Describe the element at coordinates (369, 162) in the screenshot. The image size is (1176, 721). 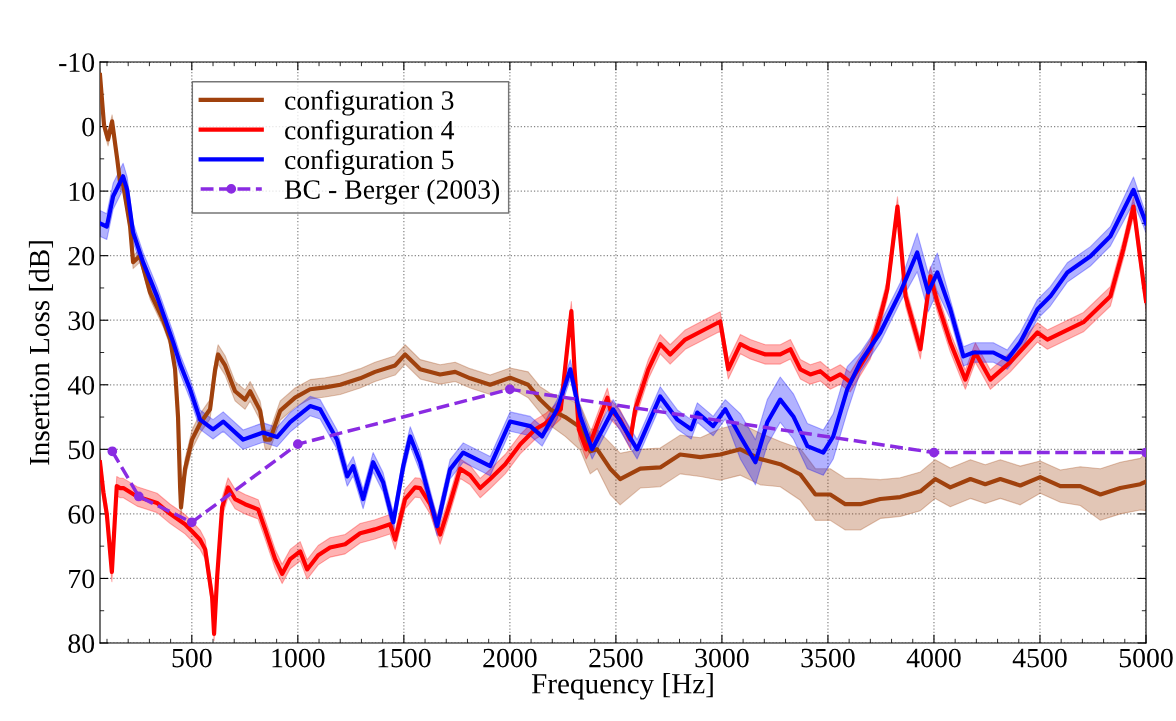
I see `legend-label: configuration 5` at that location.